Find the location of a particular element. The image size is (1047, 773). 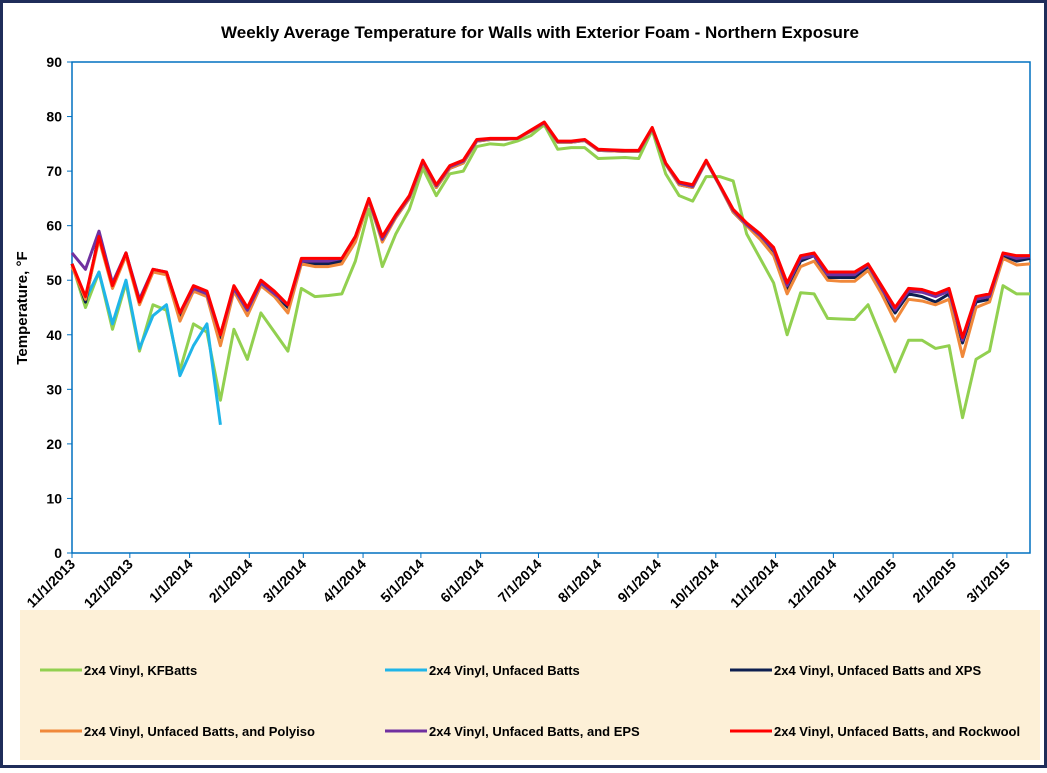

legend-label: 2x4 Vinyl, Unfaced Batts is located at coordinates (504, 670).